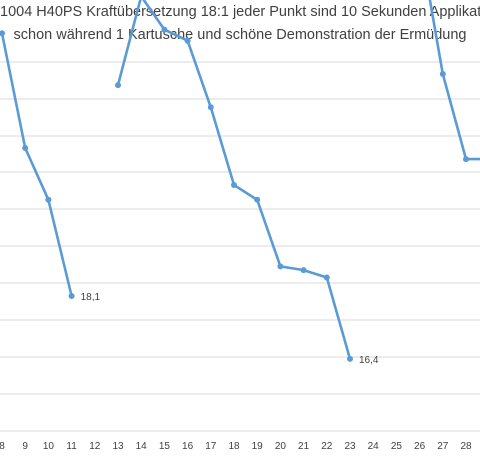 This screenshot has height=457, width=480. Describe the element at coordinates (420, 446) in the screenshot. I see `x-tick-label: 26` at that location.